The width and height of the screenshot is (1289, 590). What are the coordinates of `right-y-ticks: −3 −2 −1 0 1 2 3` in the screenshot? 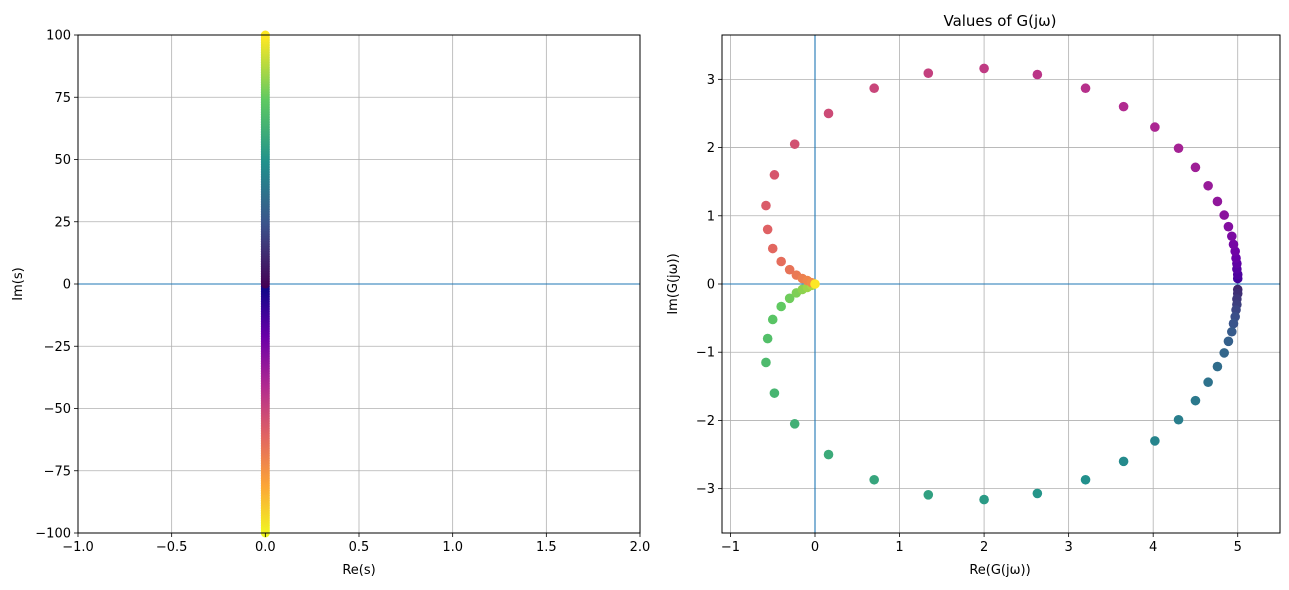 It's located at (709, 285).